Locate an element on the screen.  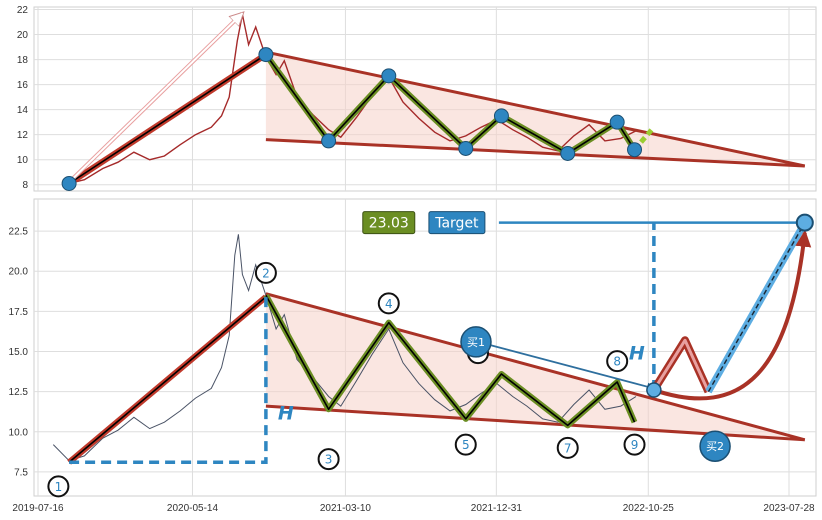
y-tick-label: 10 is located at coordinates (23, 160).